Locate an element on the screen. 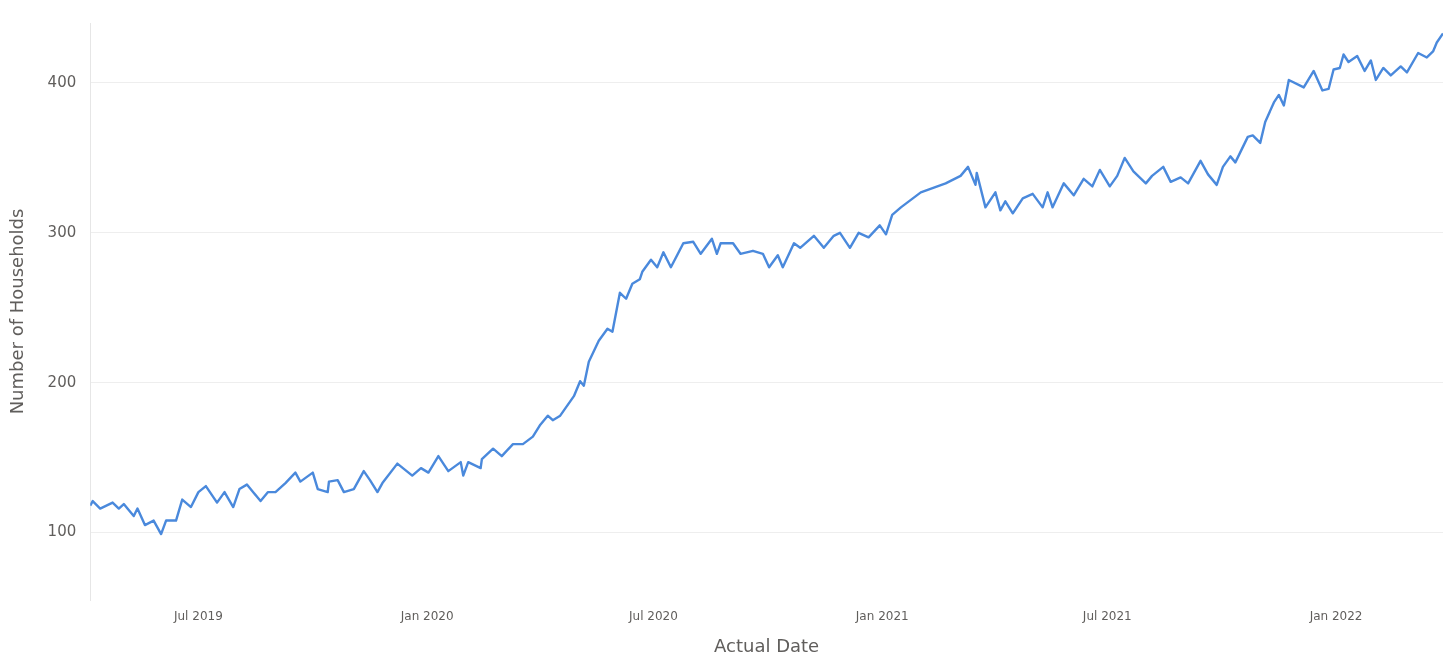 This screenshot has width=1445, height=664. x-tick-label: Jan 2022 is located at coordinates (1335, 616).